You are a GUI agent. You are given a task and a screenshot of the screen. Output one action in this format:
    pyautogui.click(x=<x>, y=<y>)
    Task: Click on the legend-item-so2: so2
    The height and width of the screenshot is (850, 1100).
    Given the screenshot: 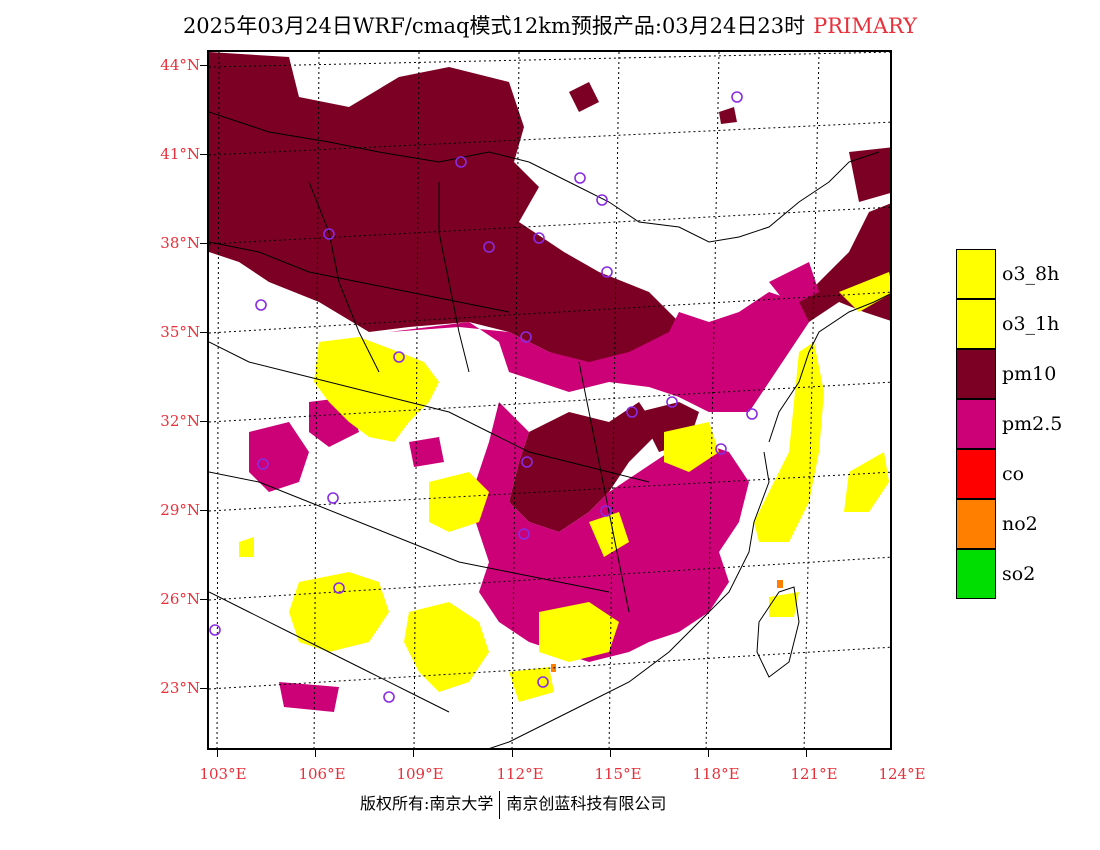 What is the action you would take?
    pyautogui.click(x=1028, y=574)
    